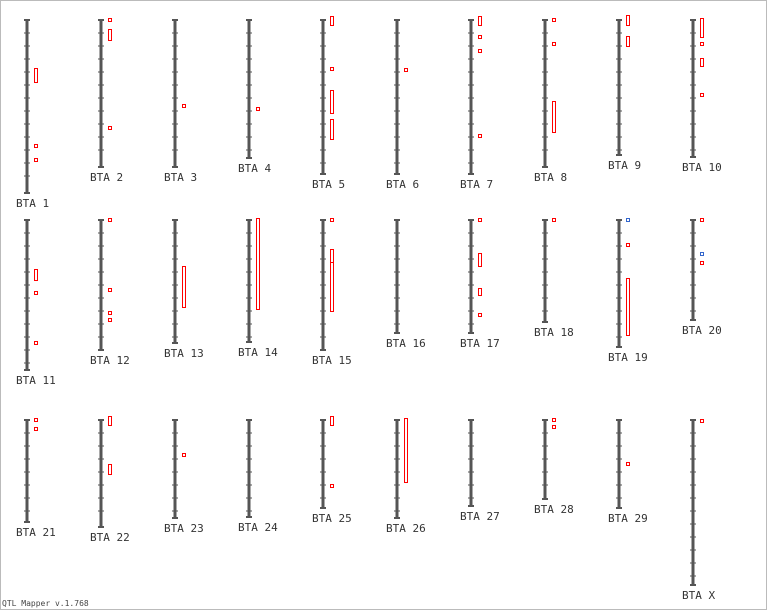  What do you see at coordinates (702, 167) in the screenshot?
I see `chromosome-label: BTA 10` at bounding box center [702, 167].